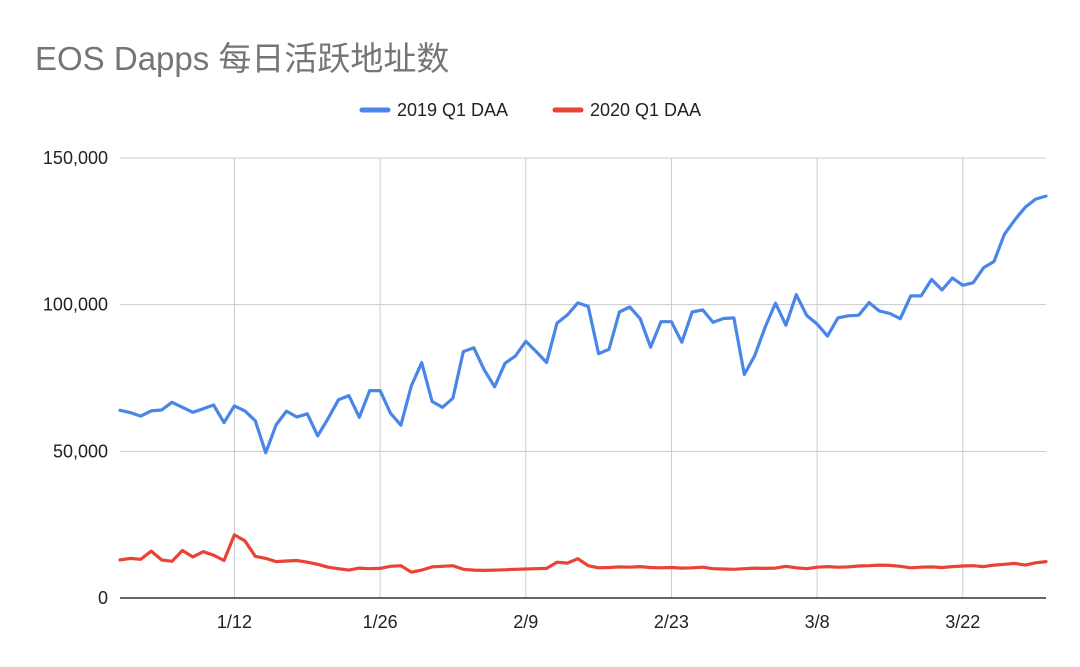 The image size is (1080, 667). I want to click on x-tick-label: 3/8, so click(817, 622).